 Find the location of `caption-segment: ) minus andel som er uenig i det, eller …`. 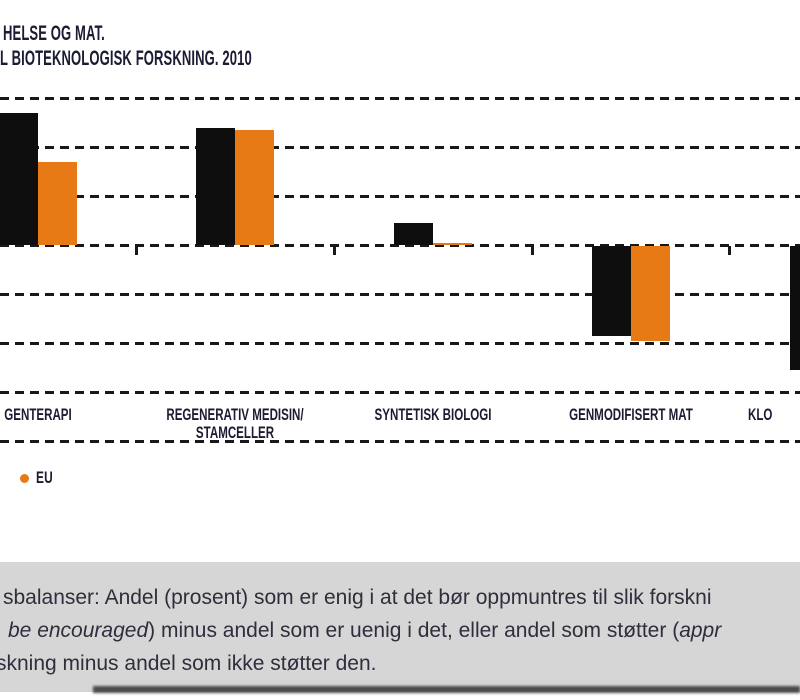

caption-segment: ) minus andel som er uenig i det, eller … is located at coordinates (414, 630).